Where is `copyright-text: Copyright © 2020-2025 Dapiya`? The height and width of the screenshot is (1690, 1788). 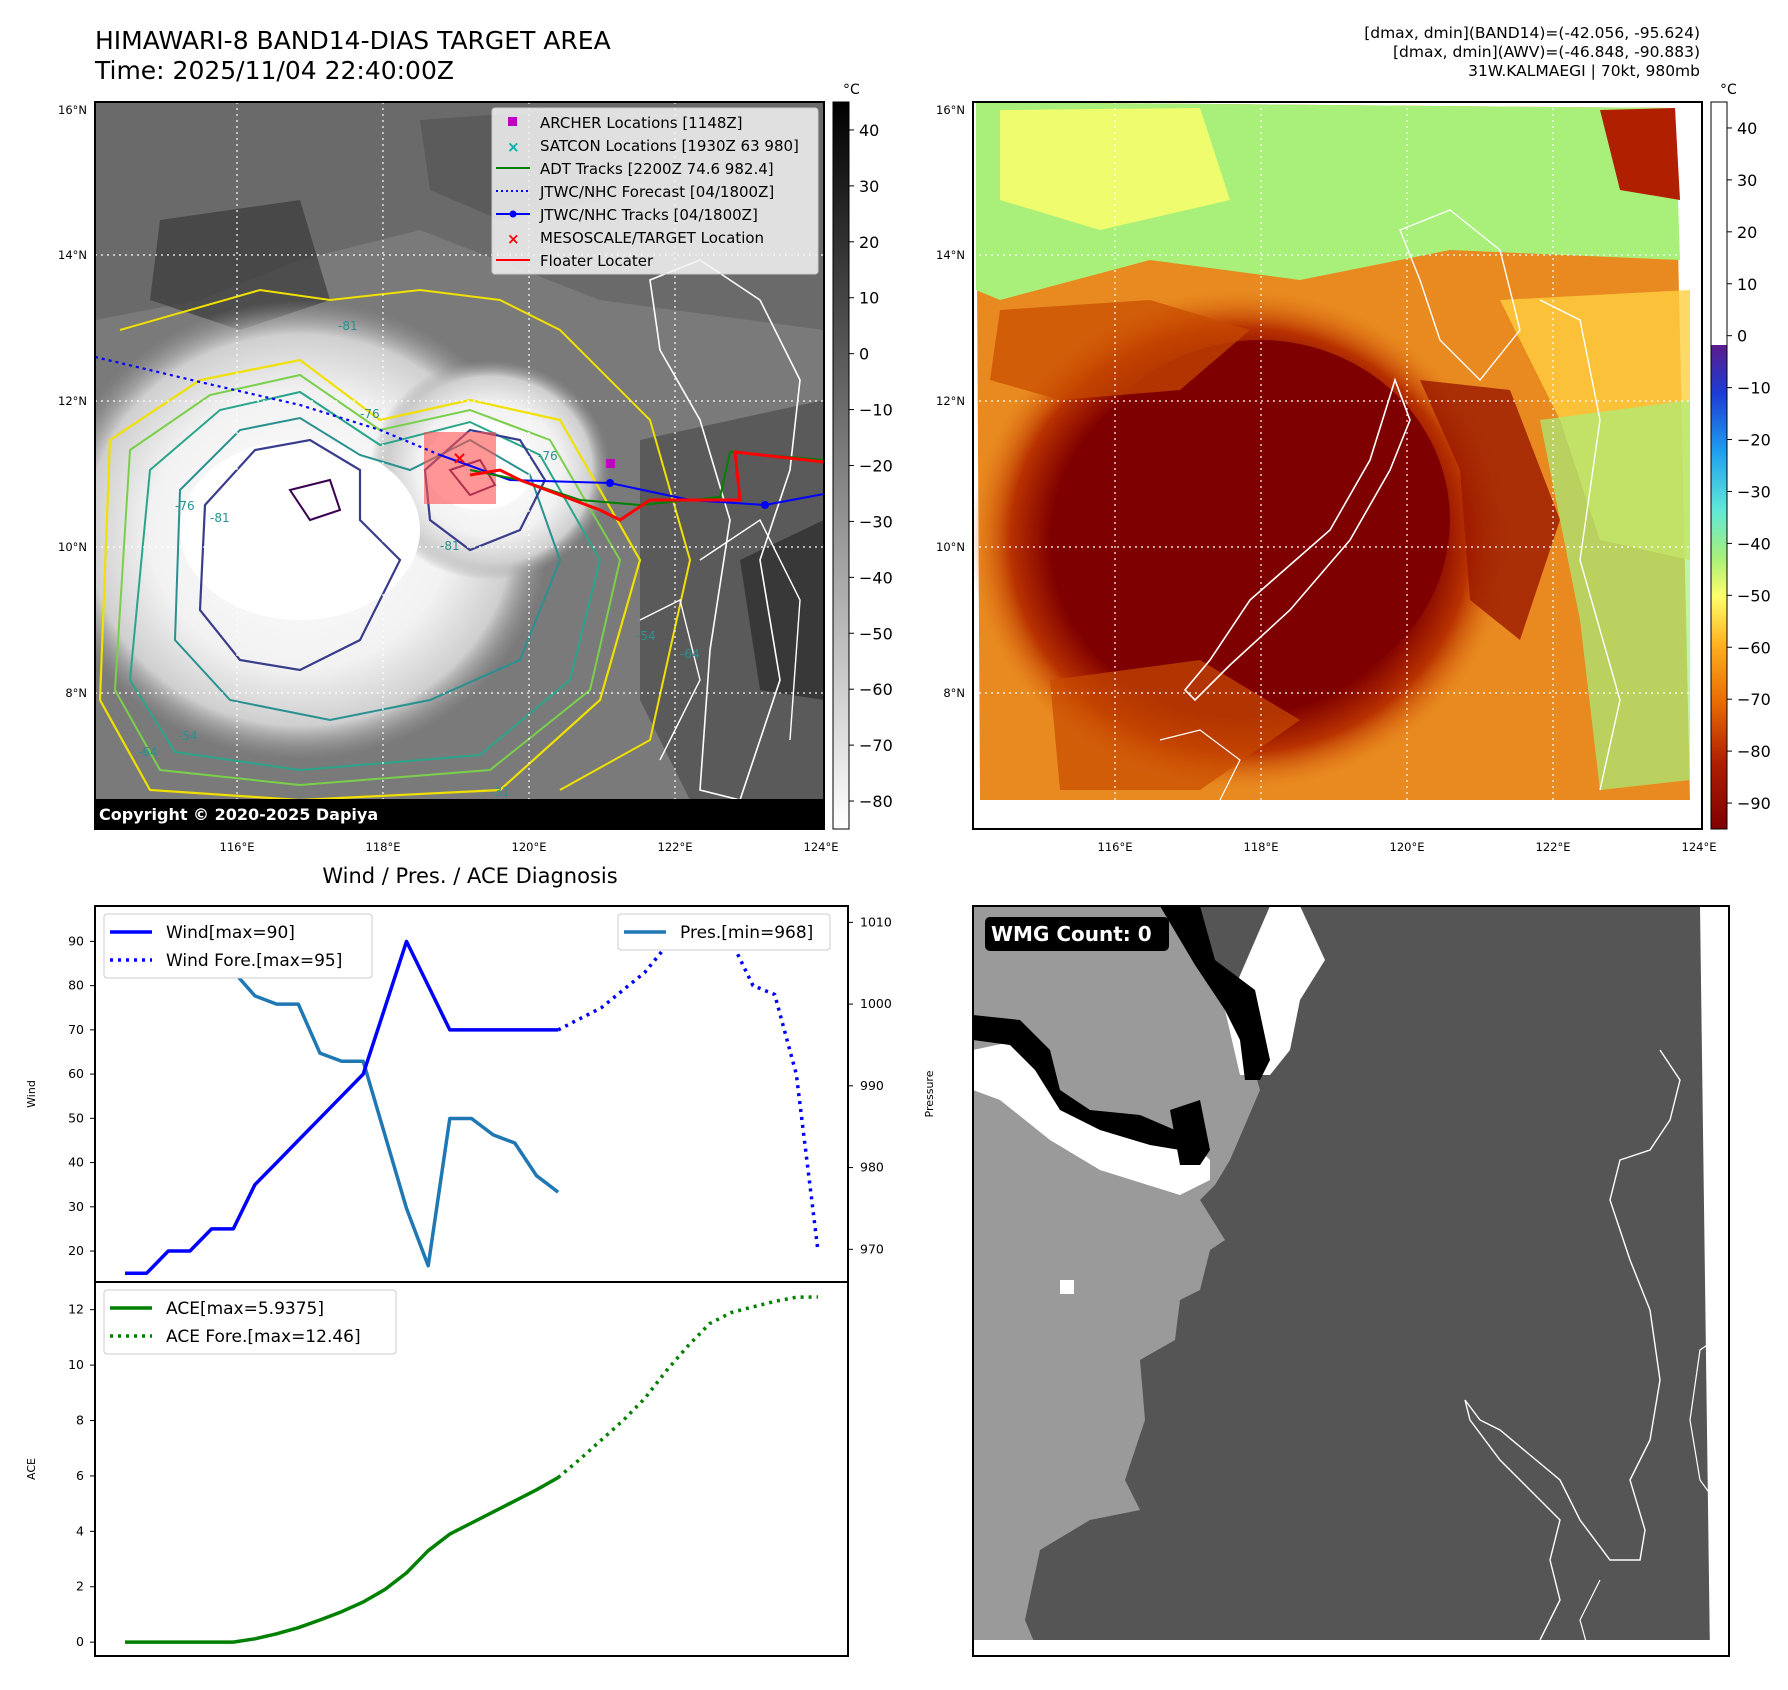 copyright-text: Copyright © 2020-2025 Dapiya is located at coordinates (238, 814).